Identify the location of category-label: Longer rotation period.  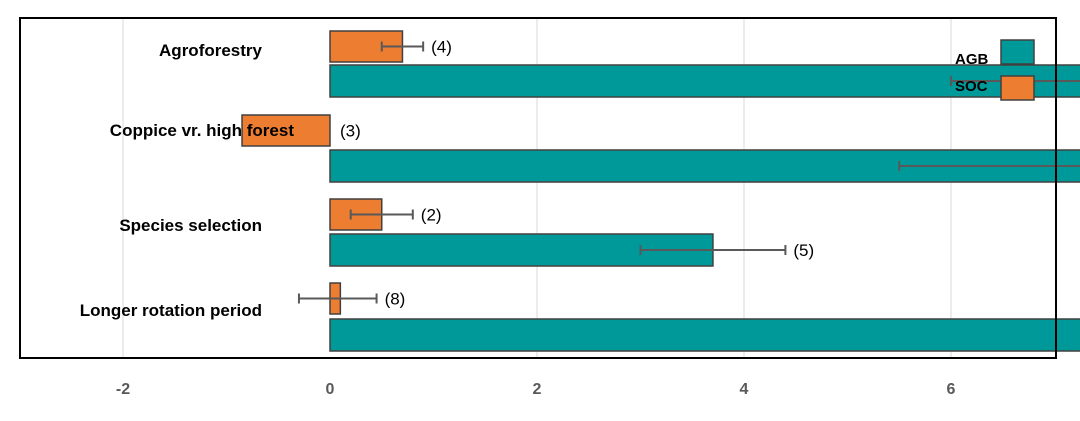
(171, 310).